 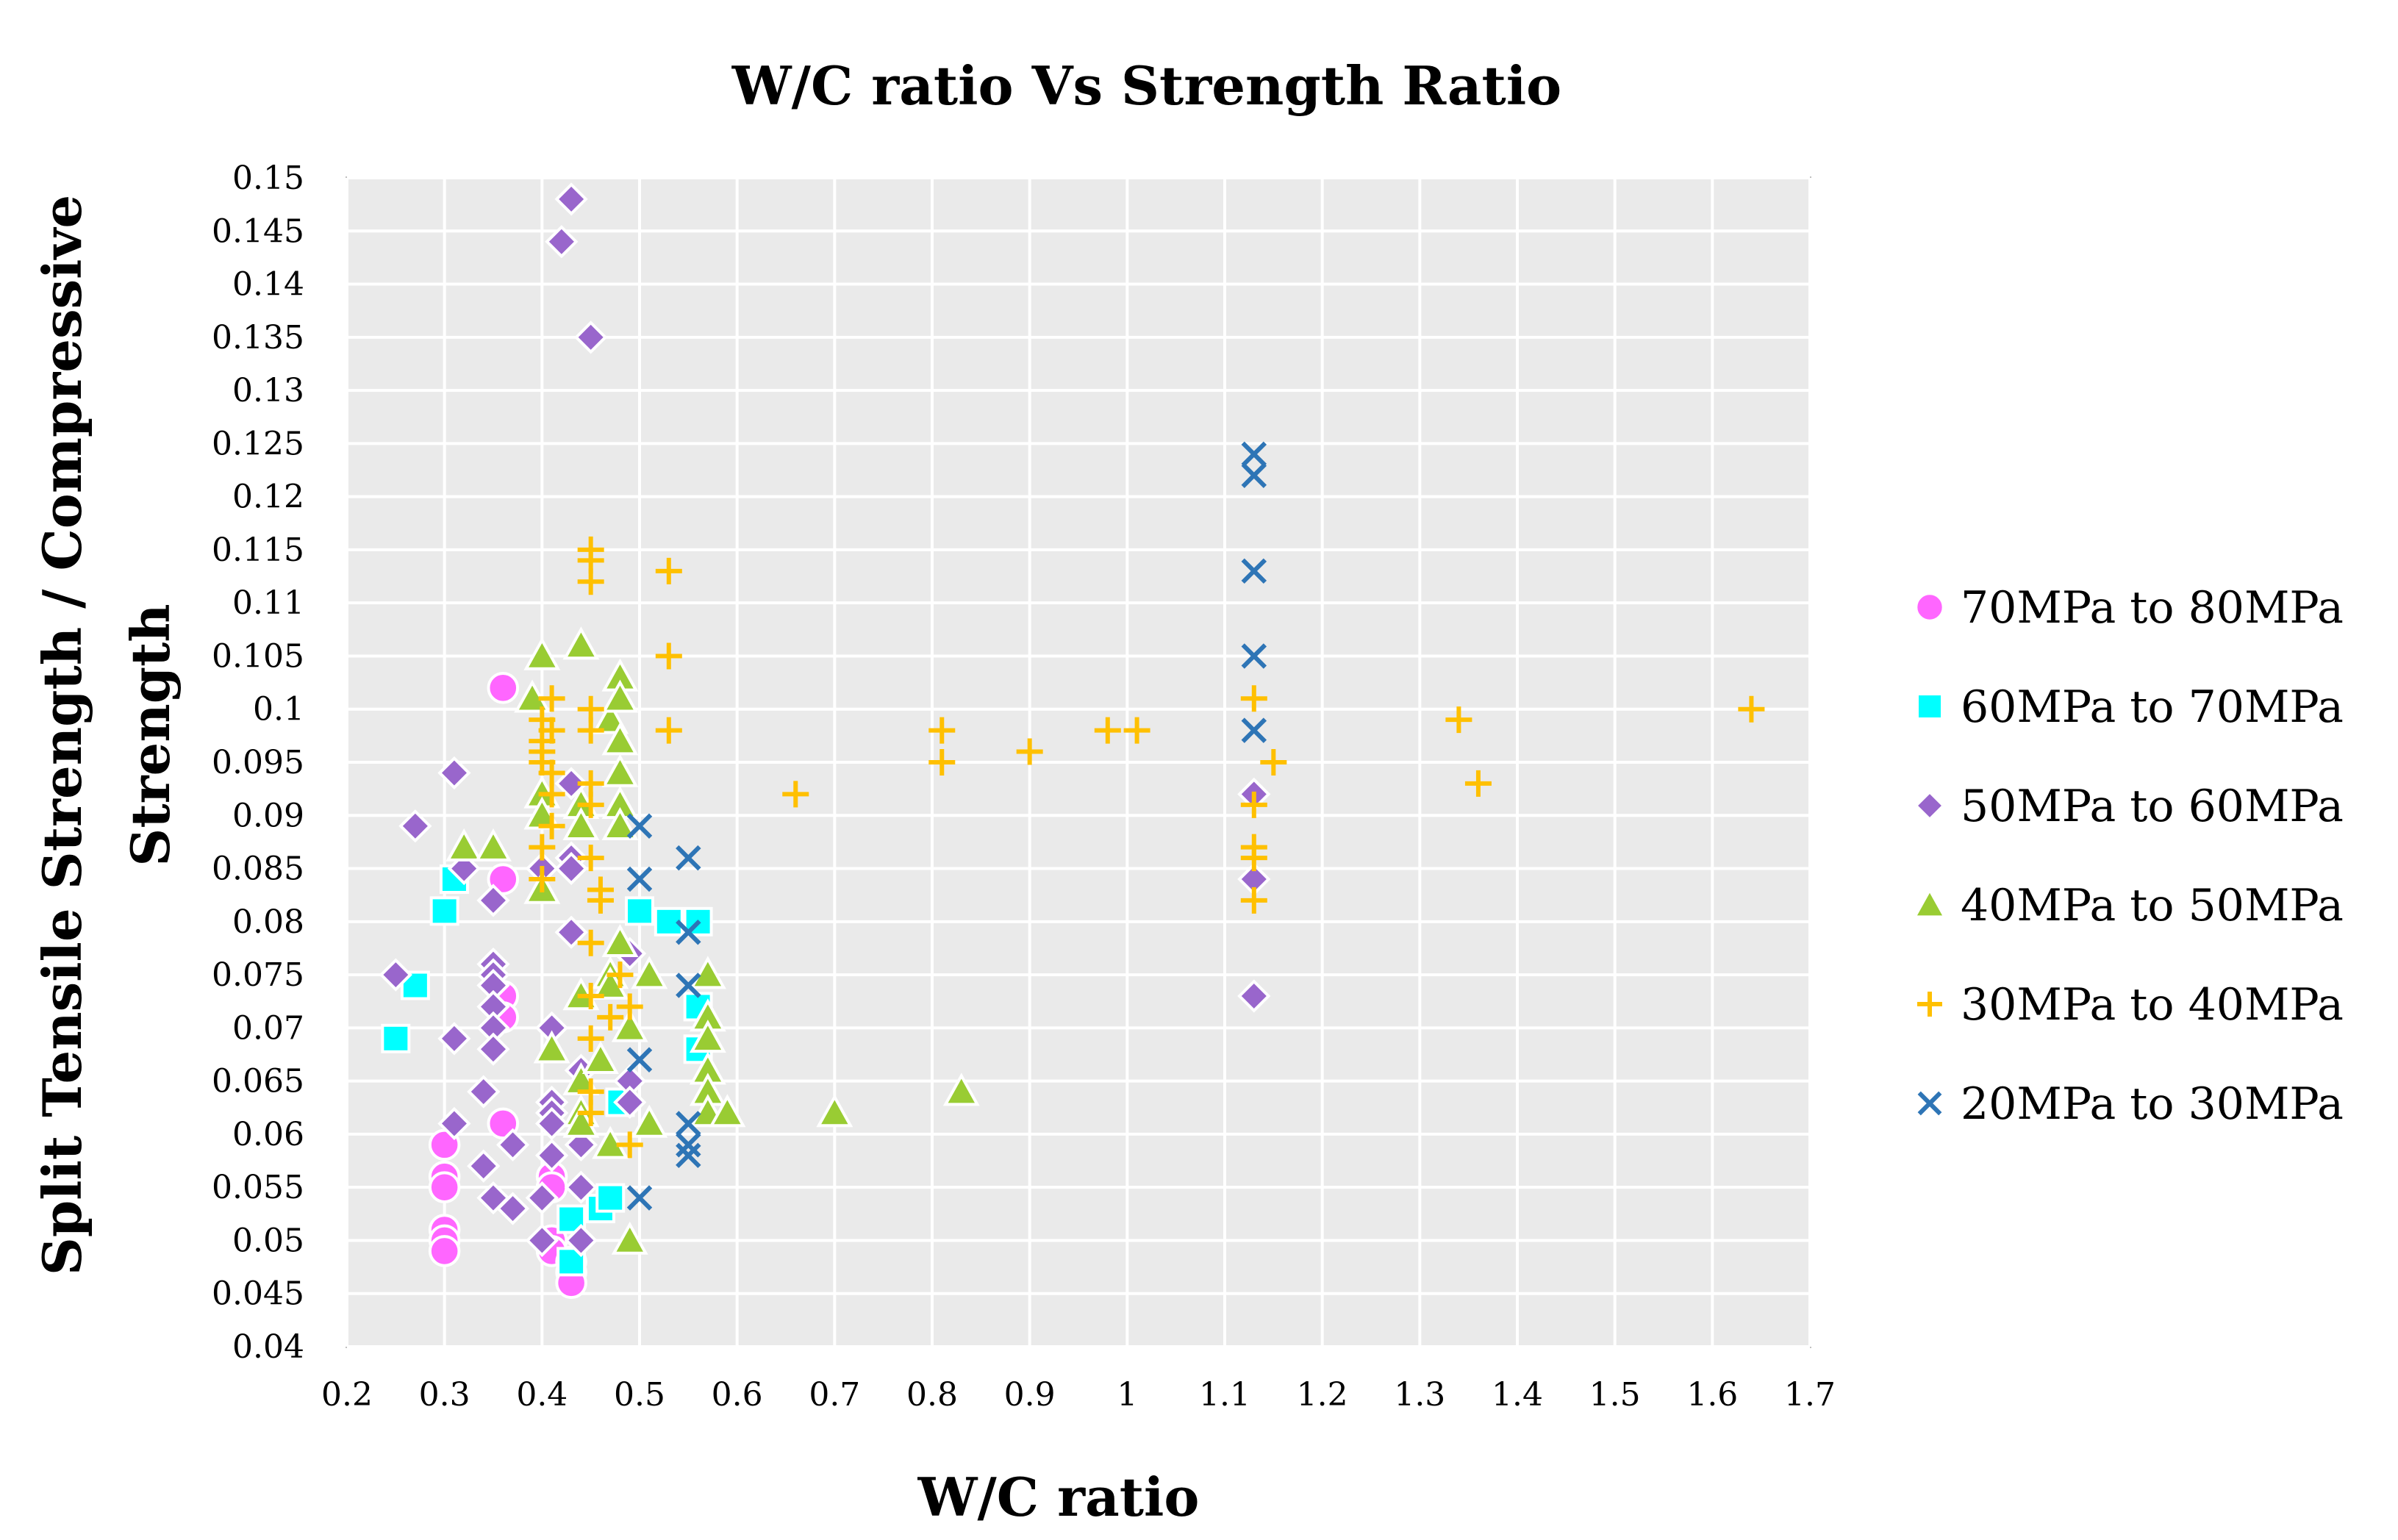 I want to click on y-tick-label: 0.125, so click(x=258, y=444).